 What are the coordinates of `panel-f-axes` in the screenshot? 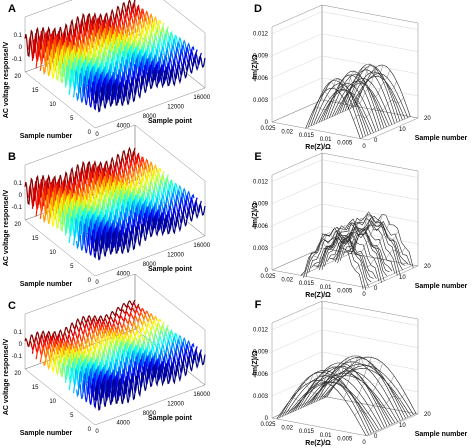 It's located at (345, 368).